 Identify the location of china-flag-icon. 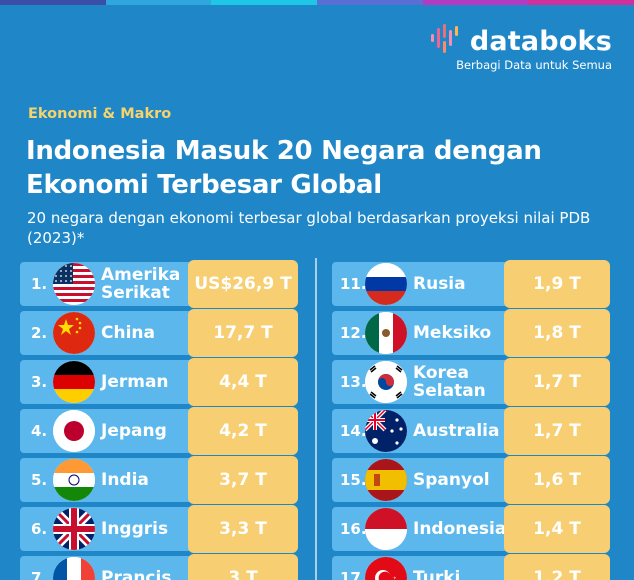
(74, 333).